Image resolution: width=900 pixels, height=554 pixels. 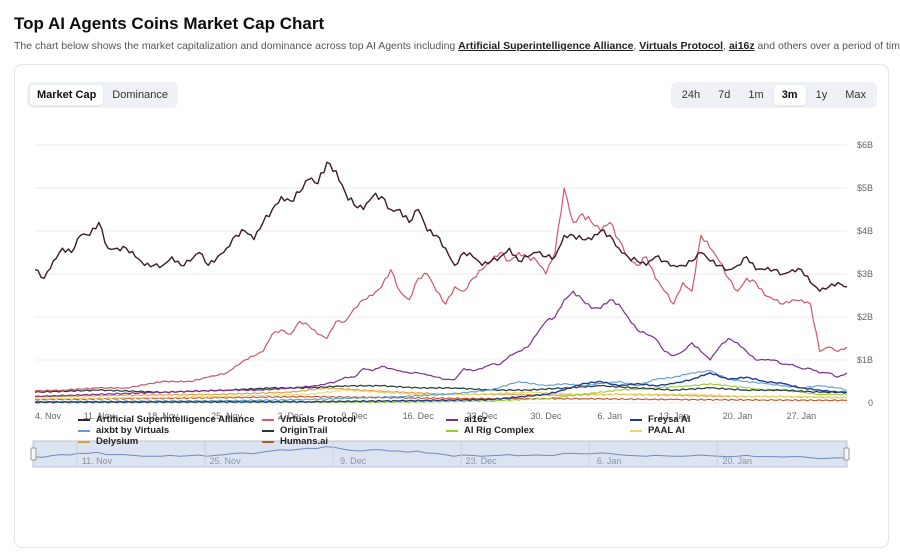 I want to click on legend-item: PAAL AI, so click(x=700, y=430).